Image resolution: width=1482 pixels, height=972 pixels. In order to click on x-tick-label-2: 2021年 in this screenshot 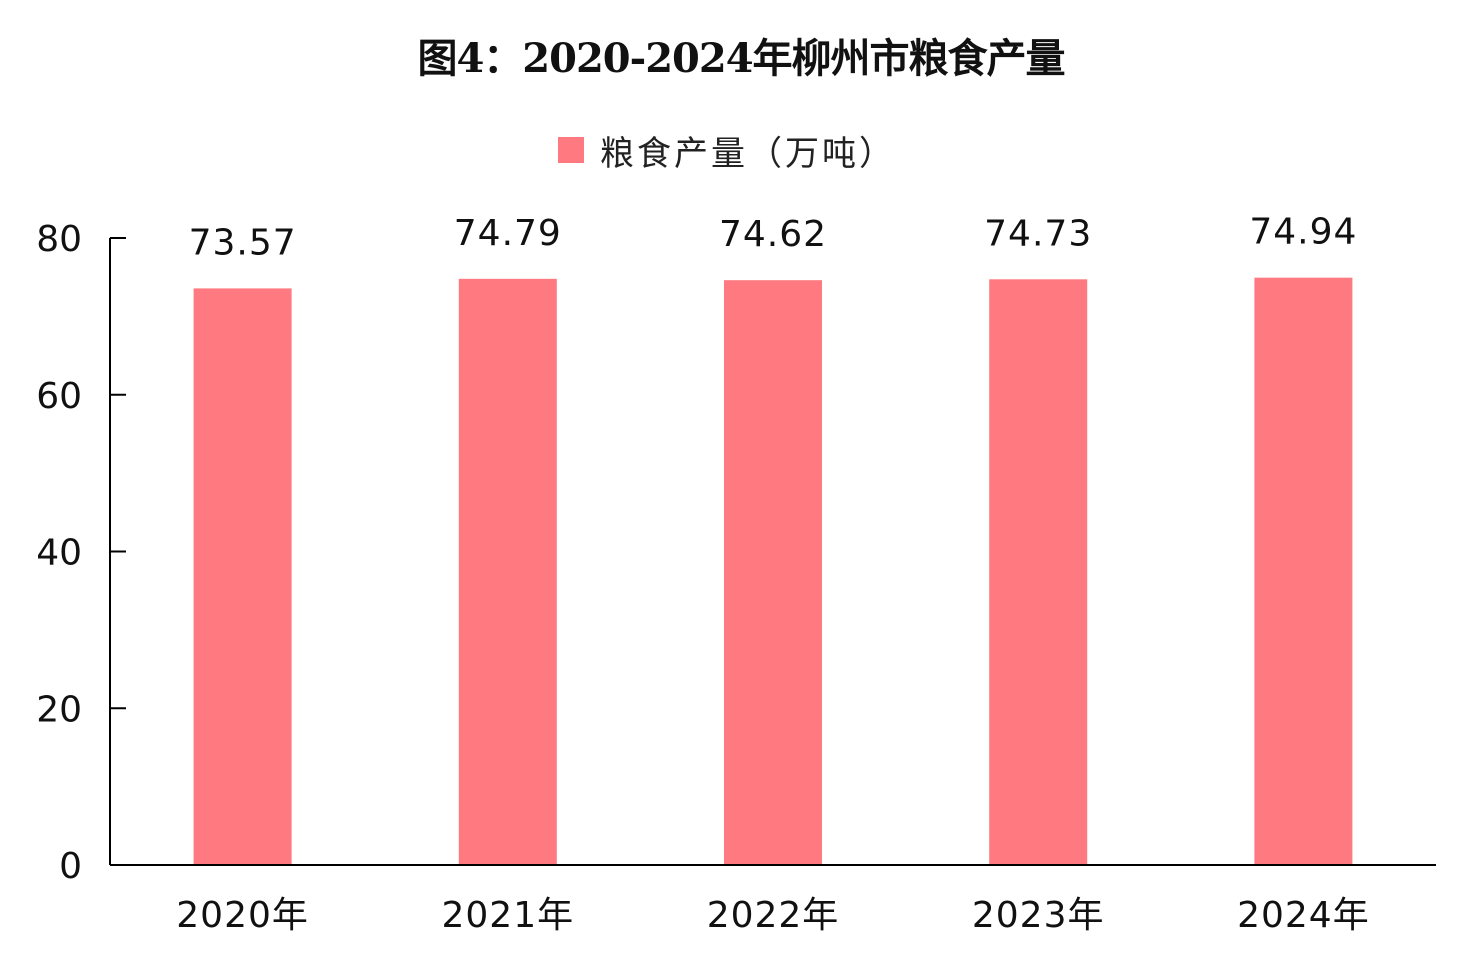, I will do `click(507, 915)`.